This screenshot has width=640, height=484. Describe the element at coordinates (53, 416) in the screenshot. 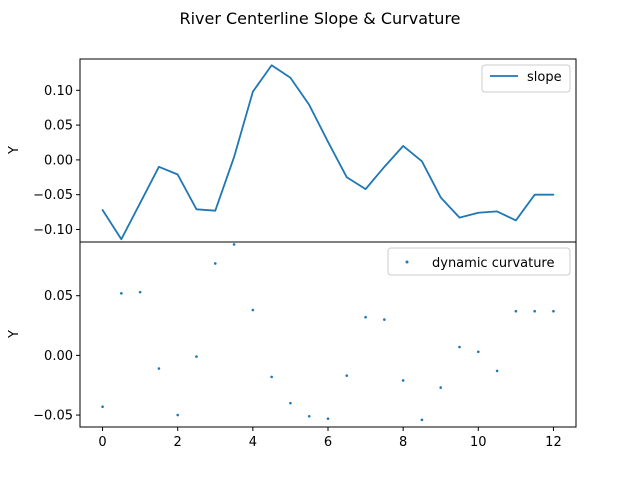

I see `curvature-y-tick-label: −0.05` at that location.